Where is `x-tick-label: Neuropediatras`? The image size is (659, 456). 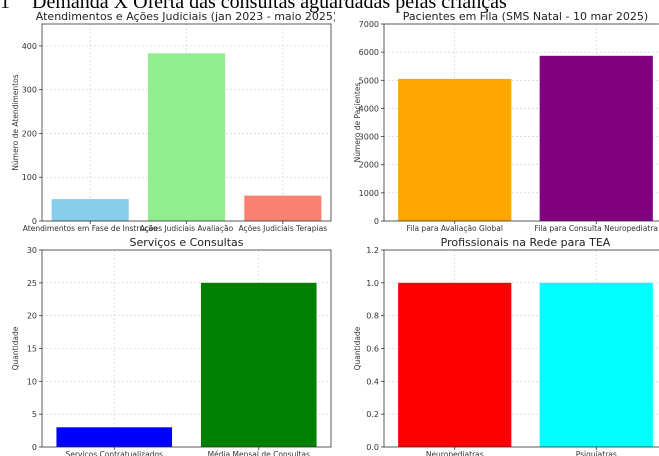
x-tick-label: Neuropediatras is located at coordinates (455, 453).